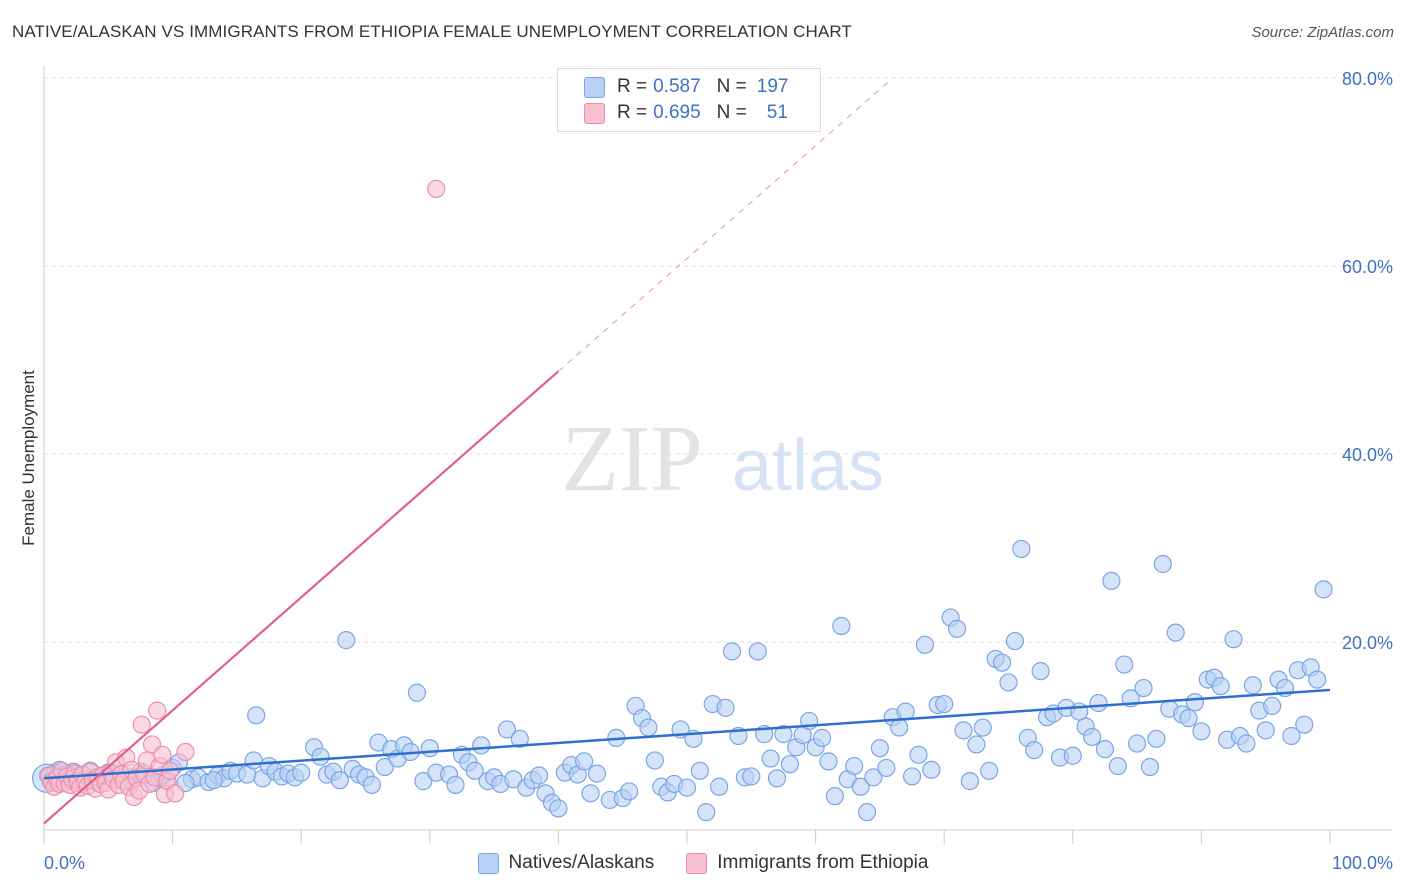 This screenshot has height=892, width=1406. What do you see at coordinates (1322, 32) in the screenshot?
I see `source-credit: Source: ZipAtlas.com` at bounding box center [1322, 32].